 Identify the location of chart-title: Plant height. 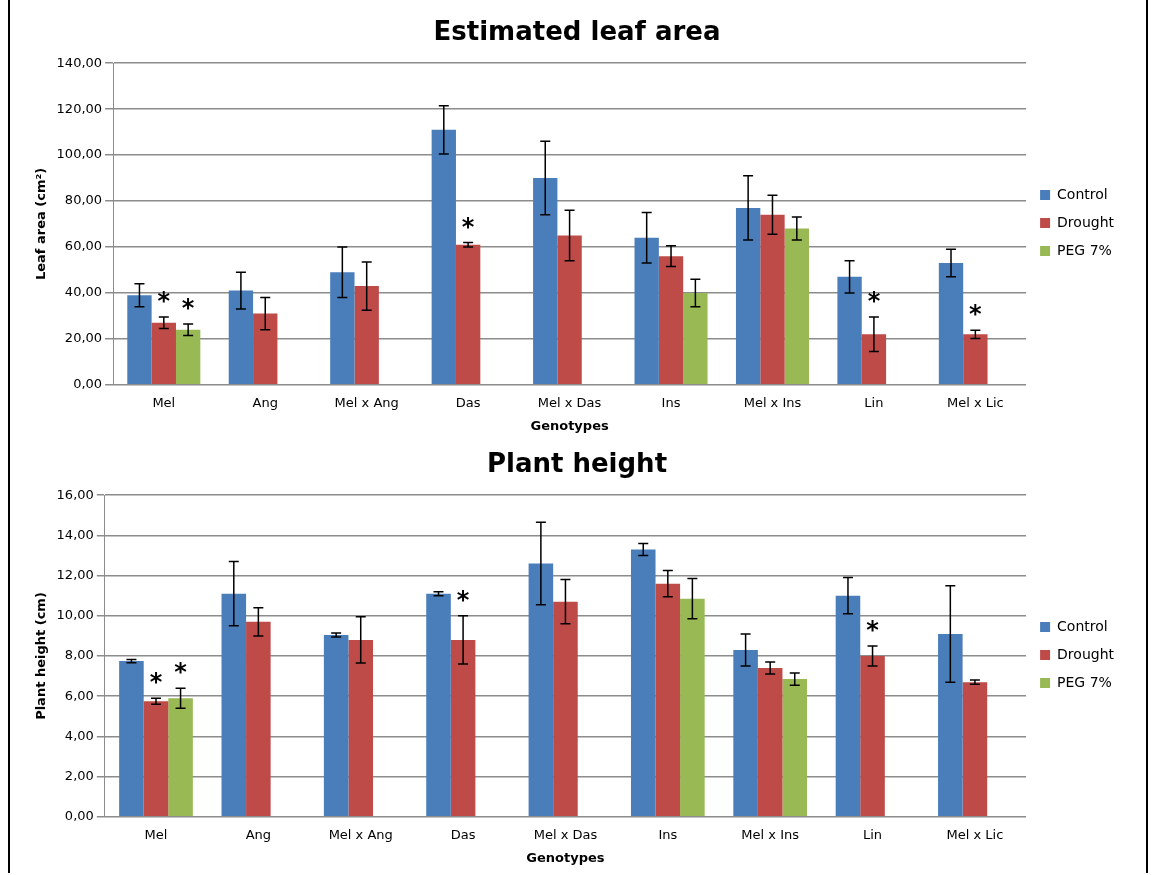
(577, 463).